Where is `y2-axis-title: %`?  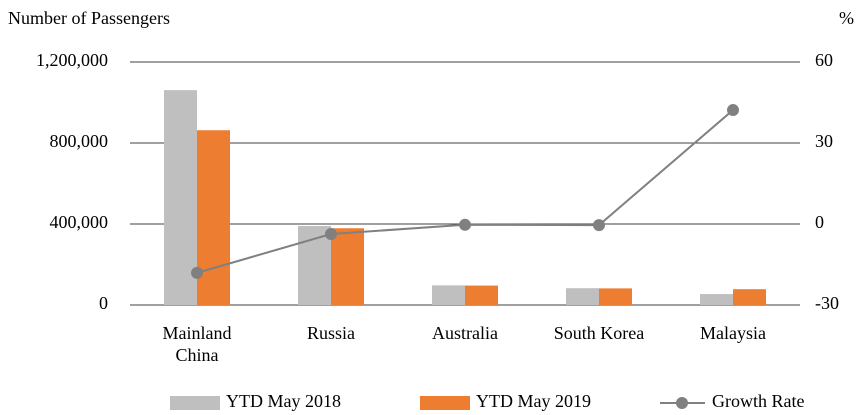
y2-axis-title: % is located at coordinates (846, 18).